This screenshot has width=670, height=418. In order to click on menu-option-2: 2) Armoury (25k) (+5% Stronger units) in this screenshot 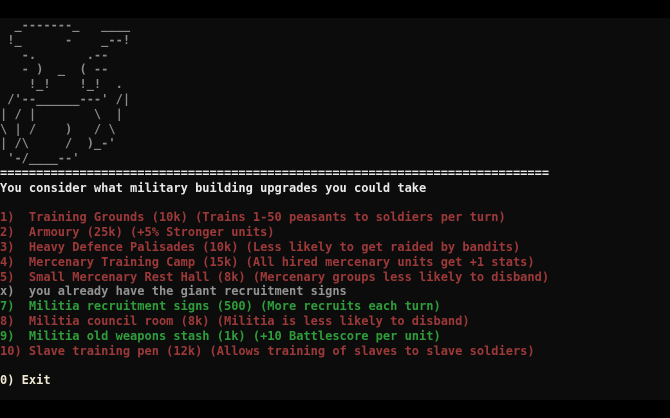, I will do `click(137, 232)`.